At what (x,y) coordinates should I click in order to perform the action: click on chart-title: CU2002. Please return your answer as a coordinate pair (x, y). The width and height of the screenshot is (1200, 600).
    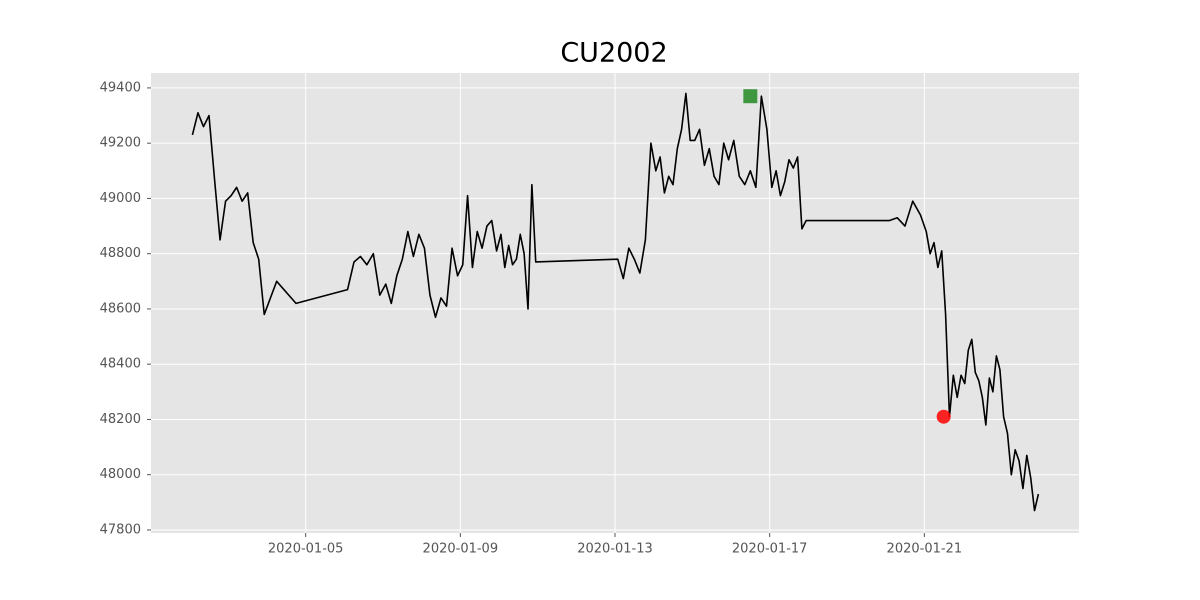
    Looking at the image, I should click on (613, 53).